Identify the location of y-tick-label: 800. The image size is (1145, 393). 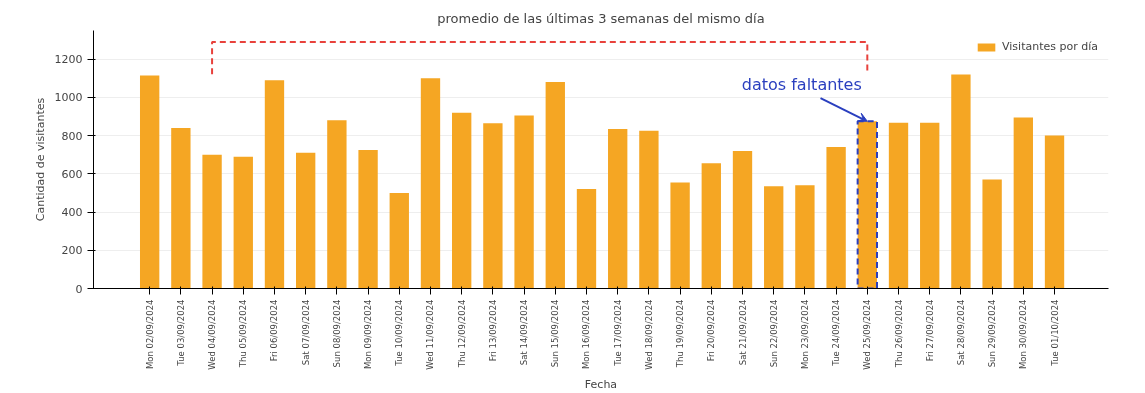
(72, 136).